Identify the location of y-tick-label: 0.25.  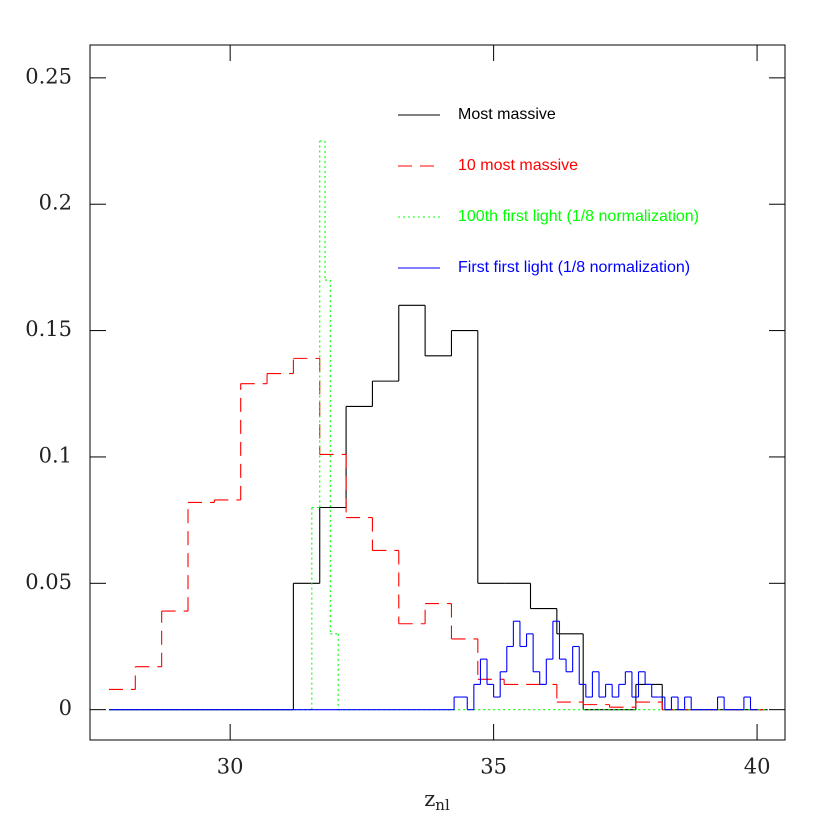
(48, 76).